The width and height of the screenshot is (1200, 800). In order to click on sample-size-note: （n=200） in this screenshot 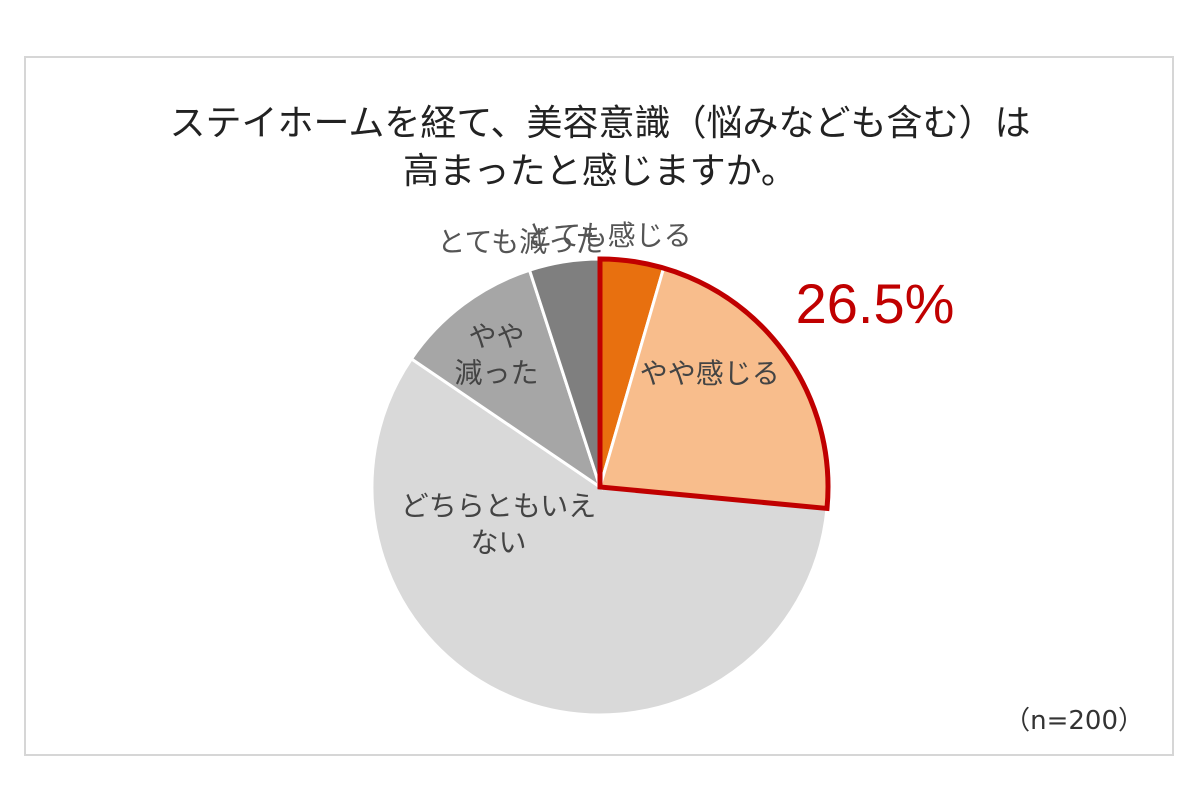, I will do `click(1074, 721)`.